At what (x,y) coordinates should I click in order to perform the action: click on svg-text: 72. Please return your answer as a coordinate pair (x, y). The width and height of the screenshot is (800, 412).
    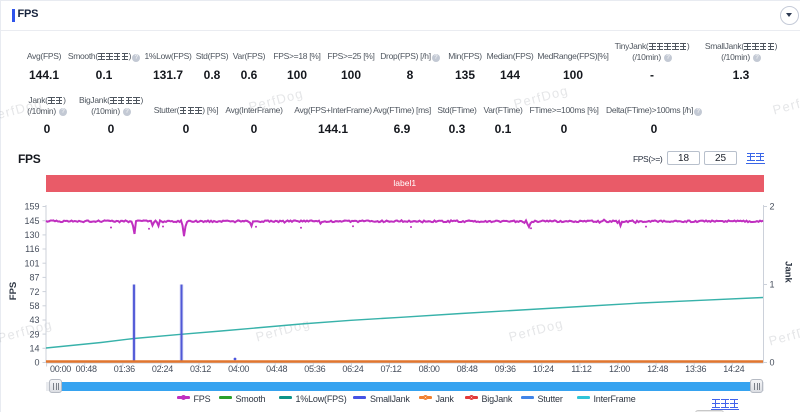
    Looking at the image, I should click on (34, 292).